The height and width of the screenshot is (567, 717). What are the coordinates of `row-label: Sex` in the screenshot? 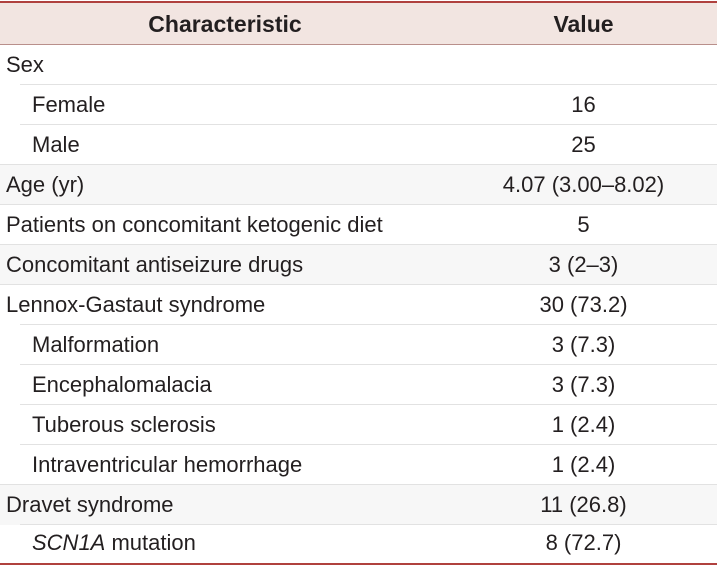 It's located at (25, 64).